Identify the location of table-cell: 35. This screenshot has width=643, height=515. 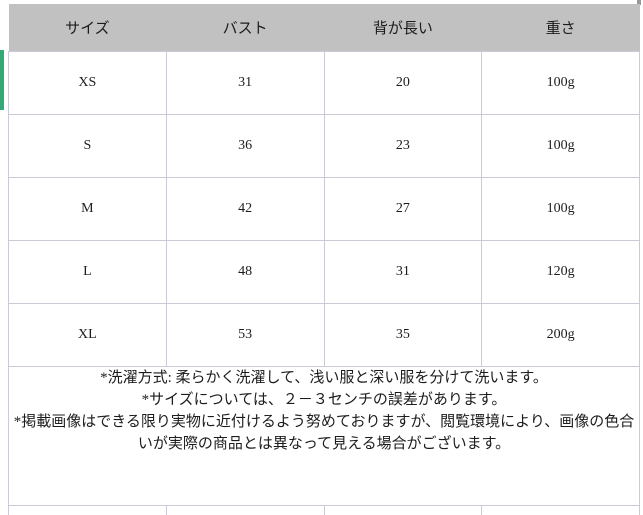
(403, 335).